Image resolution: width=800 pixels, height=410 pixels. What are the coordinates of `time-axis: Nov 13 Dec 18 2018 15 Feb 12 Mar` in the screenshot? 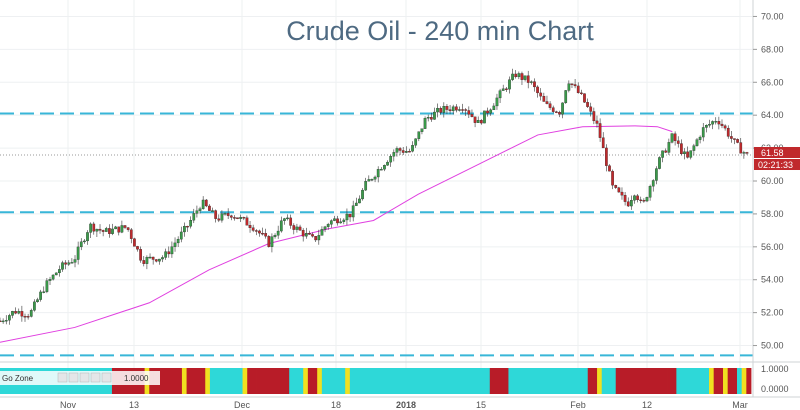 It's located at (404, 405).